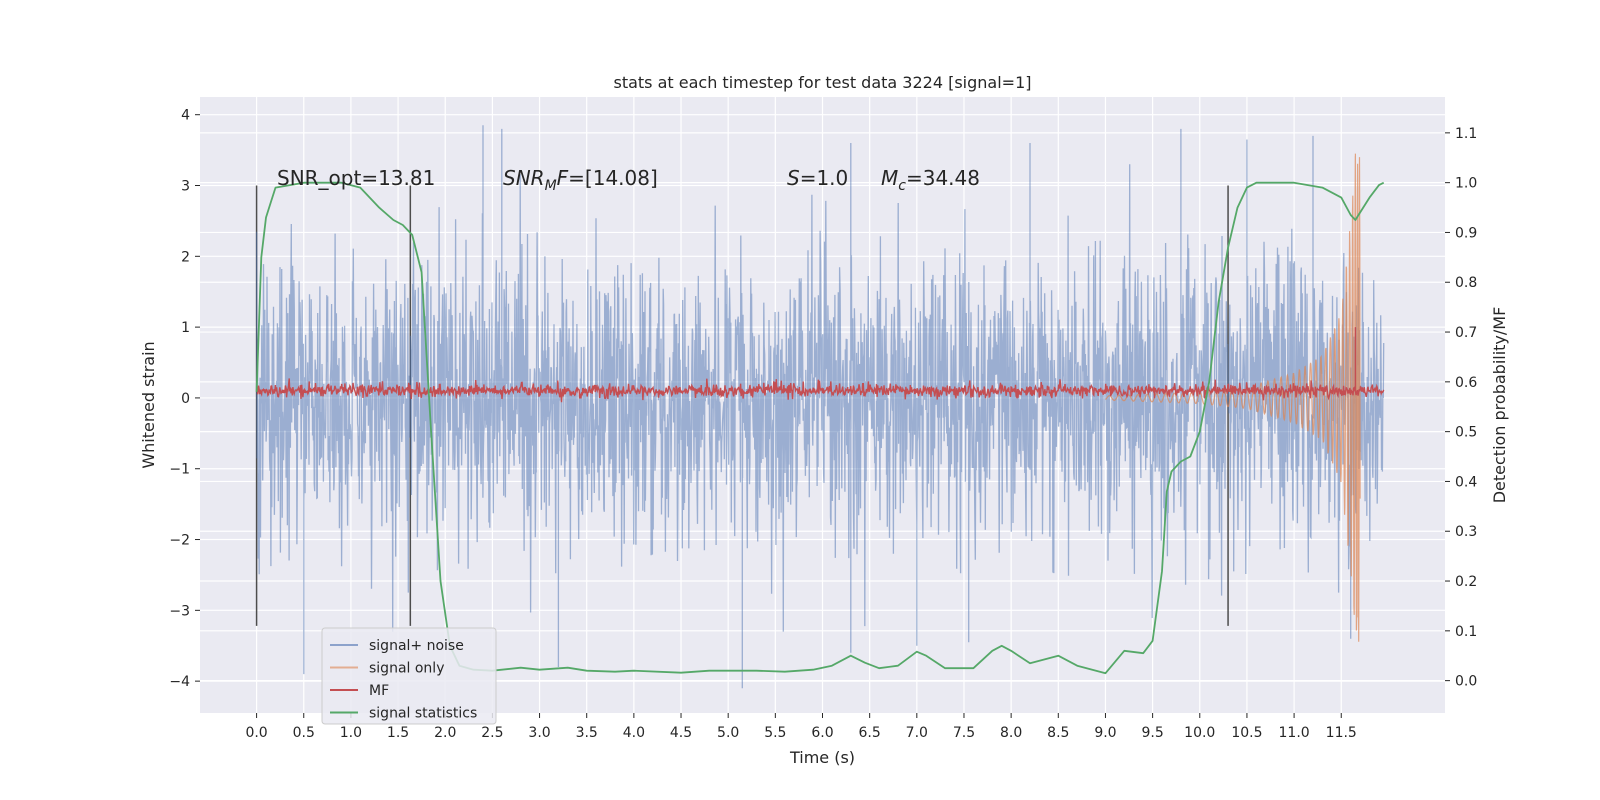  What do you see at coordinates (185, 328) in the screenshot?
I see `y-tick-label: 1` at bounding box center [185, 328].